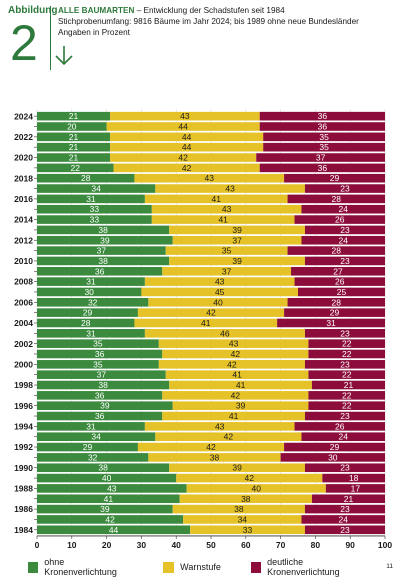 This screenshot has height=577, width=401. What do you see at coordinates (23, 240) in the screenshot?
I see `y-tick-label: 2012` at bounding box center [23, 240].